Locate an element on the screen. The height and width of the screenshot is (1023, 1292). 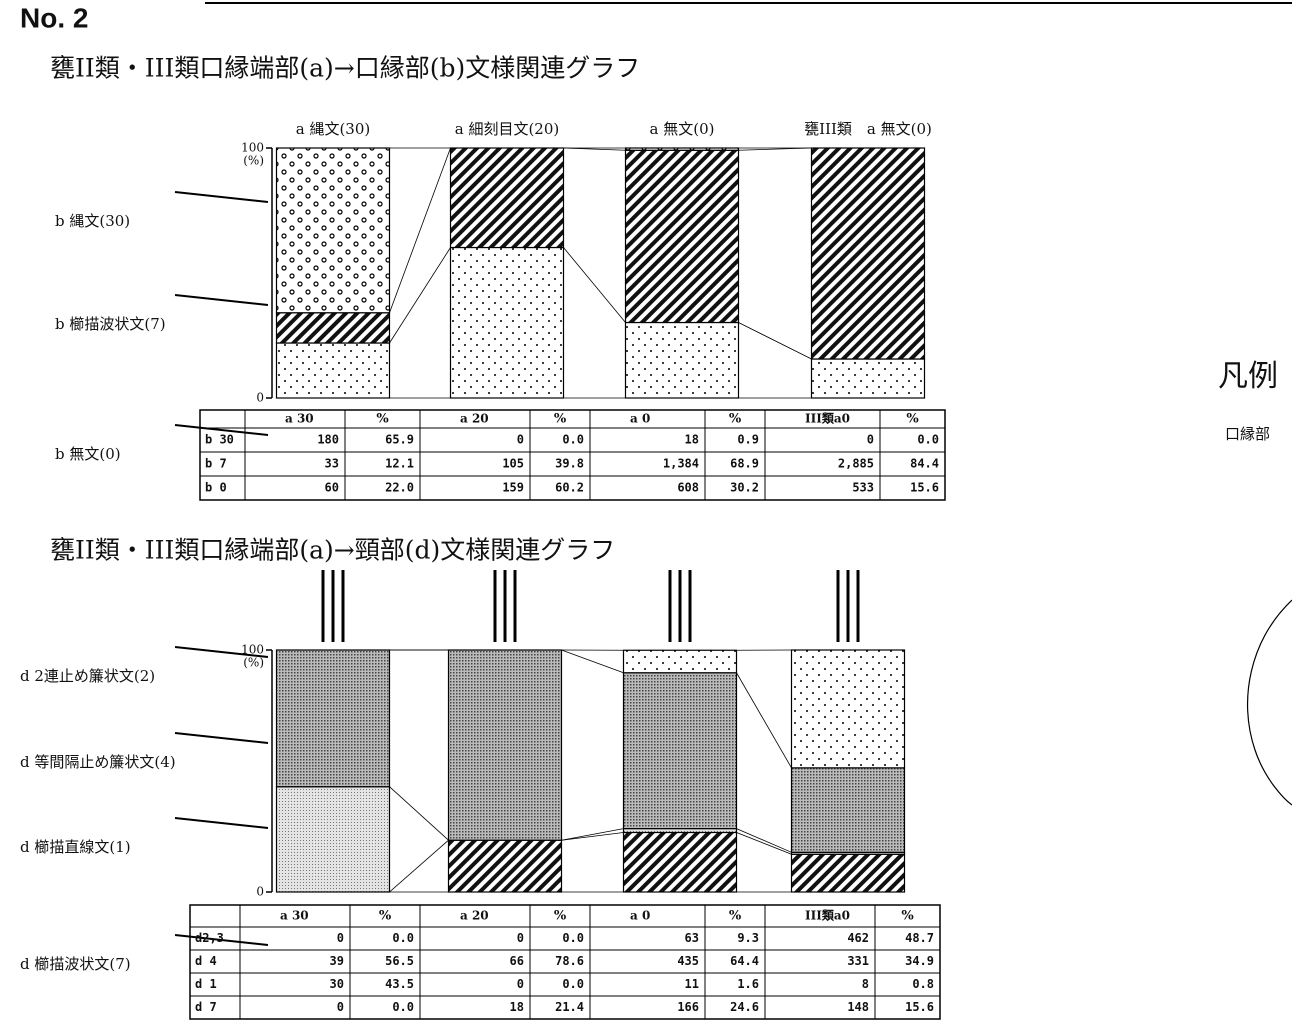
legend-subtitle: 口縁部 is located at coordinates (1247, 434).